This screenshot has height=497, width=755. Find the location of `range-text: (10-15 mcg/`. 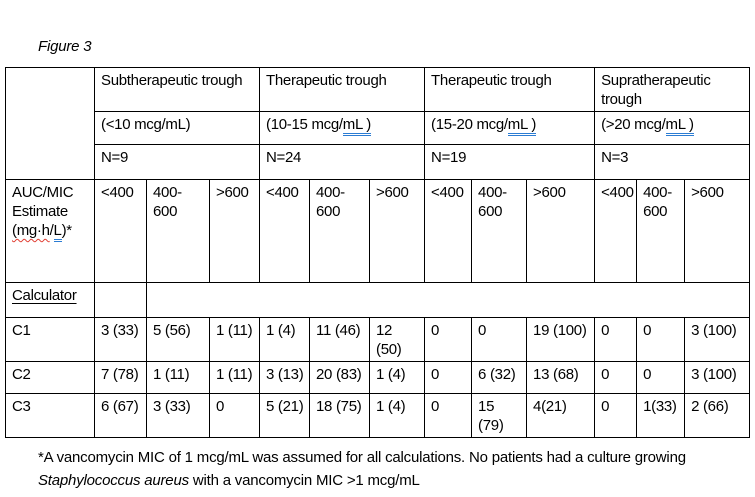

range-text: (10-15 mcg/ is located at coordinates (304, 124).